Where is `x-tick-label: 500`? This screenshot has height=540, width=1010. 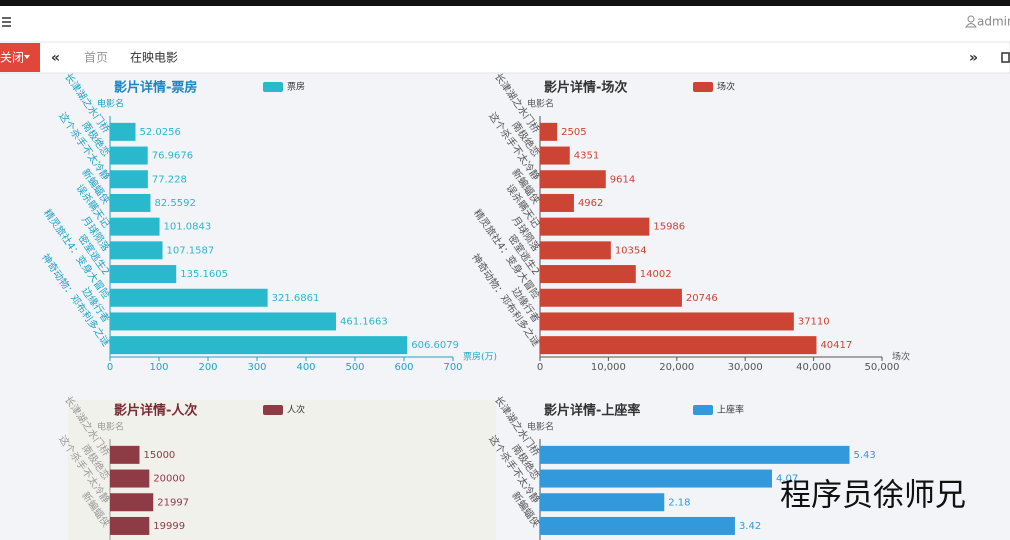 x-tick-label: 500 is located at coordinates (354, 367).